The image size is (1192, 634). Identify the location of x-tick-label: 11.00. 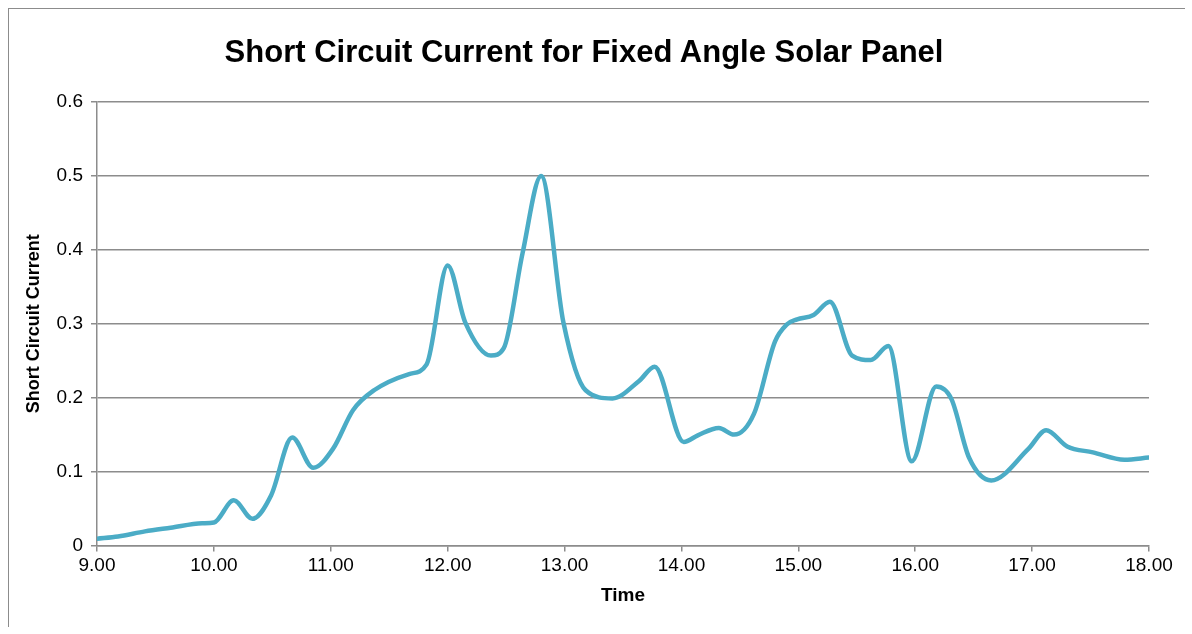
(330, 565).